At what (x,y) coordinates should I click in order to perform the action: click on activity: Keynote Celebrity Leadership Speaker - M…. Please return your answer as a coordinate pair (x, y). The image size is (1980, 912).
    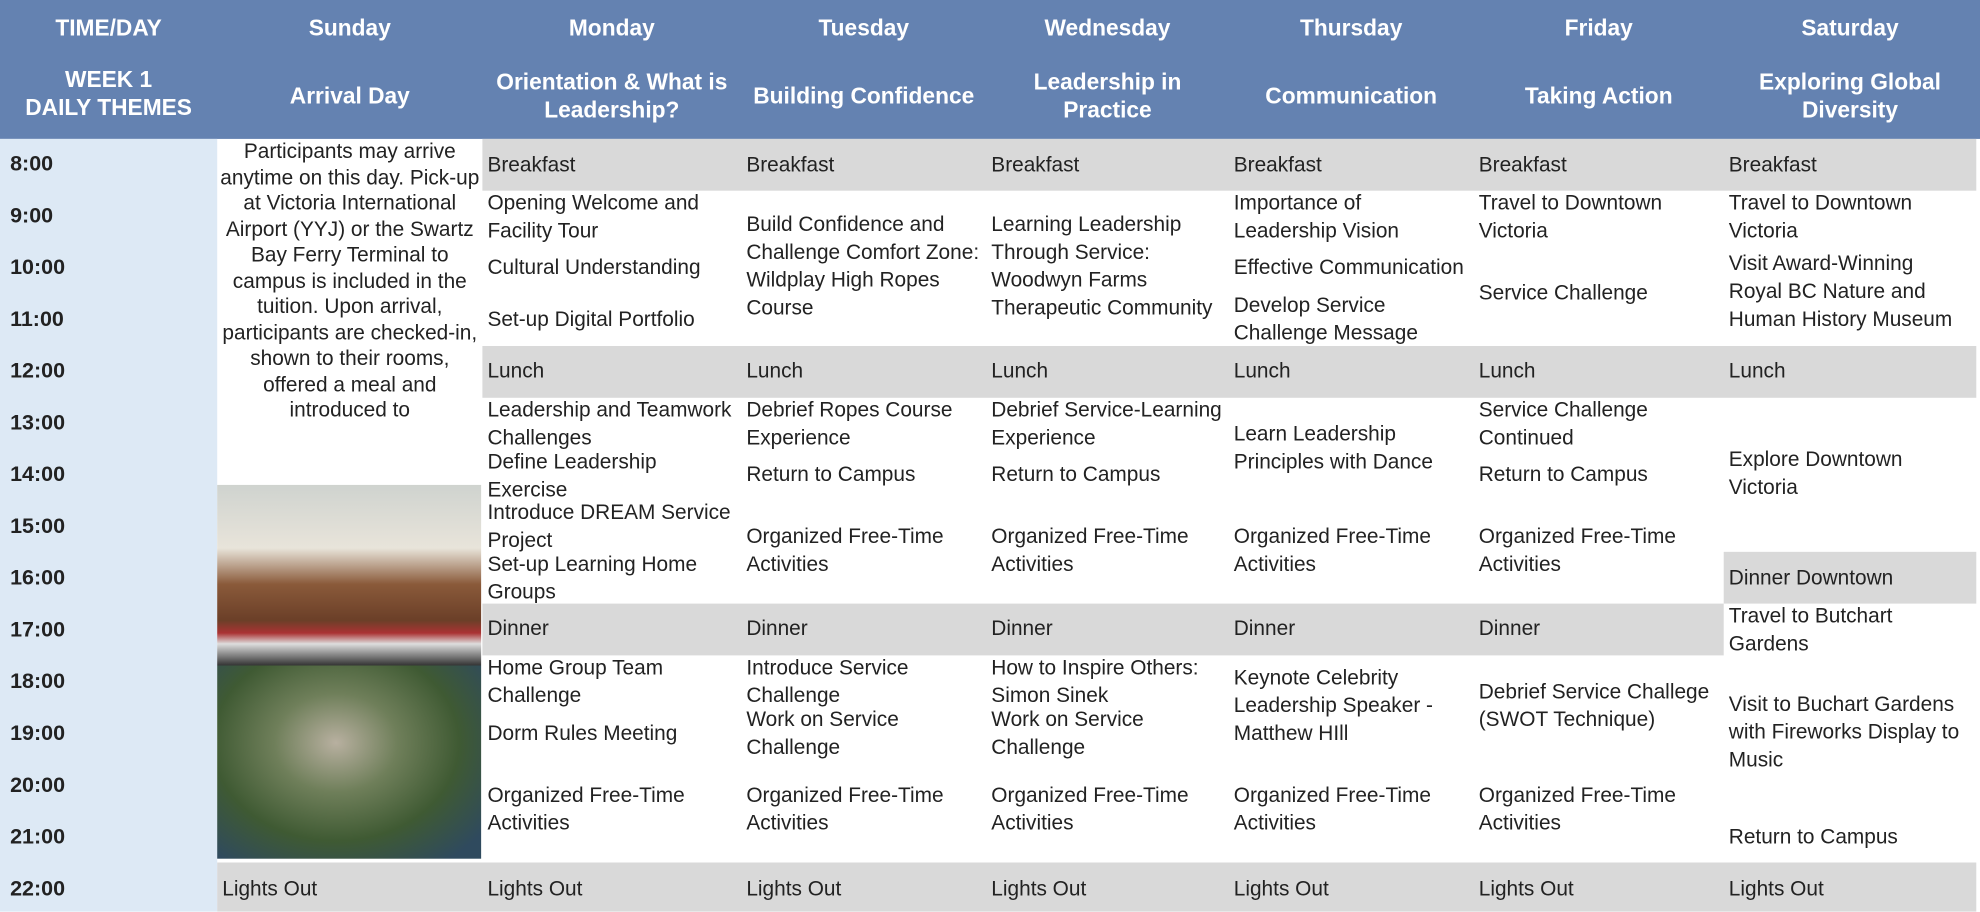
    Looking at the image, I should click on (1333, 706).